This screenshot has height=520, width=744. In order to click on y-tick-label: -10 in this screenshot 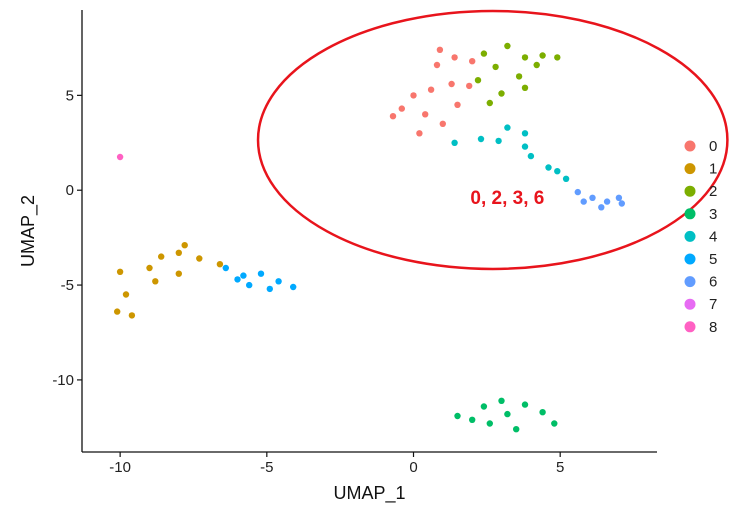, I will do `click(63, 380)`.